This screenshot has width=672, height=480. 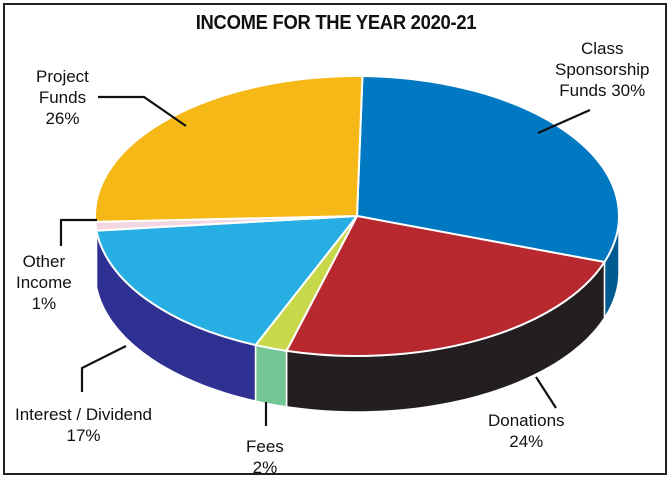 I want to click on label-line: Funds, so click(x=62, y=97).